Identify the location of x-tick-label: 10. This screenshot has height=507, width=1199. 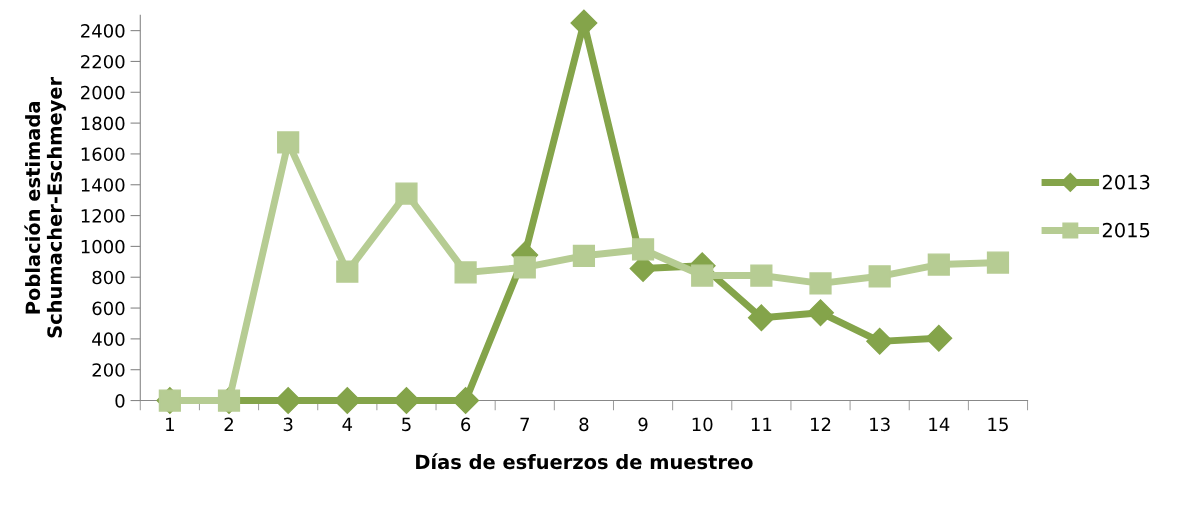
(702, 424).